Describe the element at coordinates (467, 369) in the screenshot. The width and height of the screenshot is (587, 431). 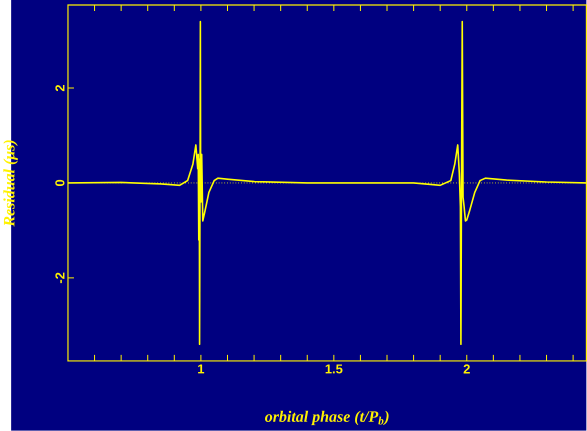
I see `x-tick-label: 2` at that location.